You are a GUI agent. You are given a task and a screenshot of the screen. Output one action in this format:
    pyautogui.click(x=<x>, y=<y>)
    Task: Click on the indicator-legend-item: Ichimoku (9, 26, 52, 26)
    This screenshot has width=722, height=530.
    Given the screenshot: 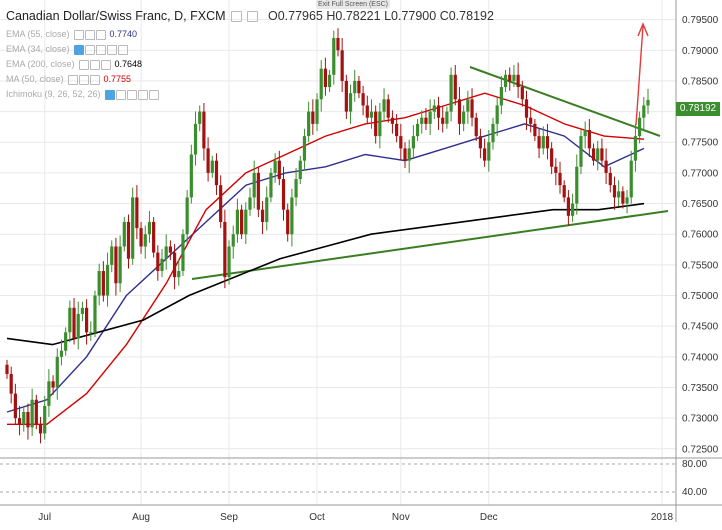 What is the action you would take?
    pyautogui.click(x=83, y=94)
    